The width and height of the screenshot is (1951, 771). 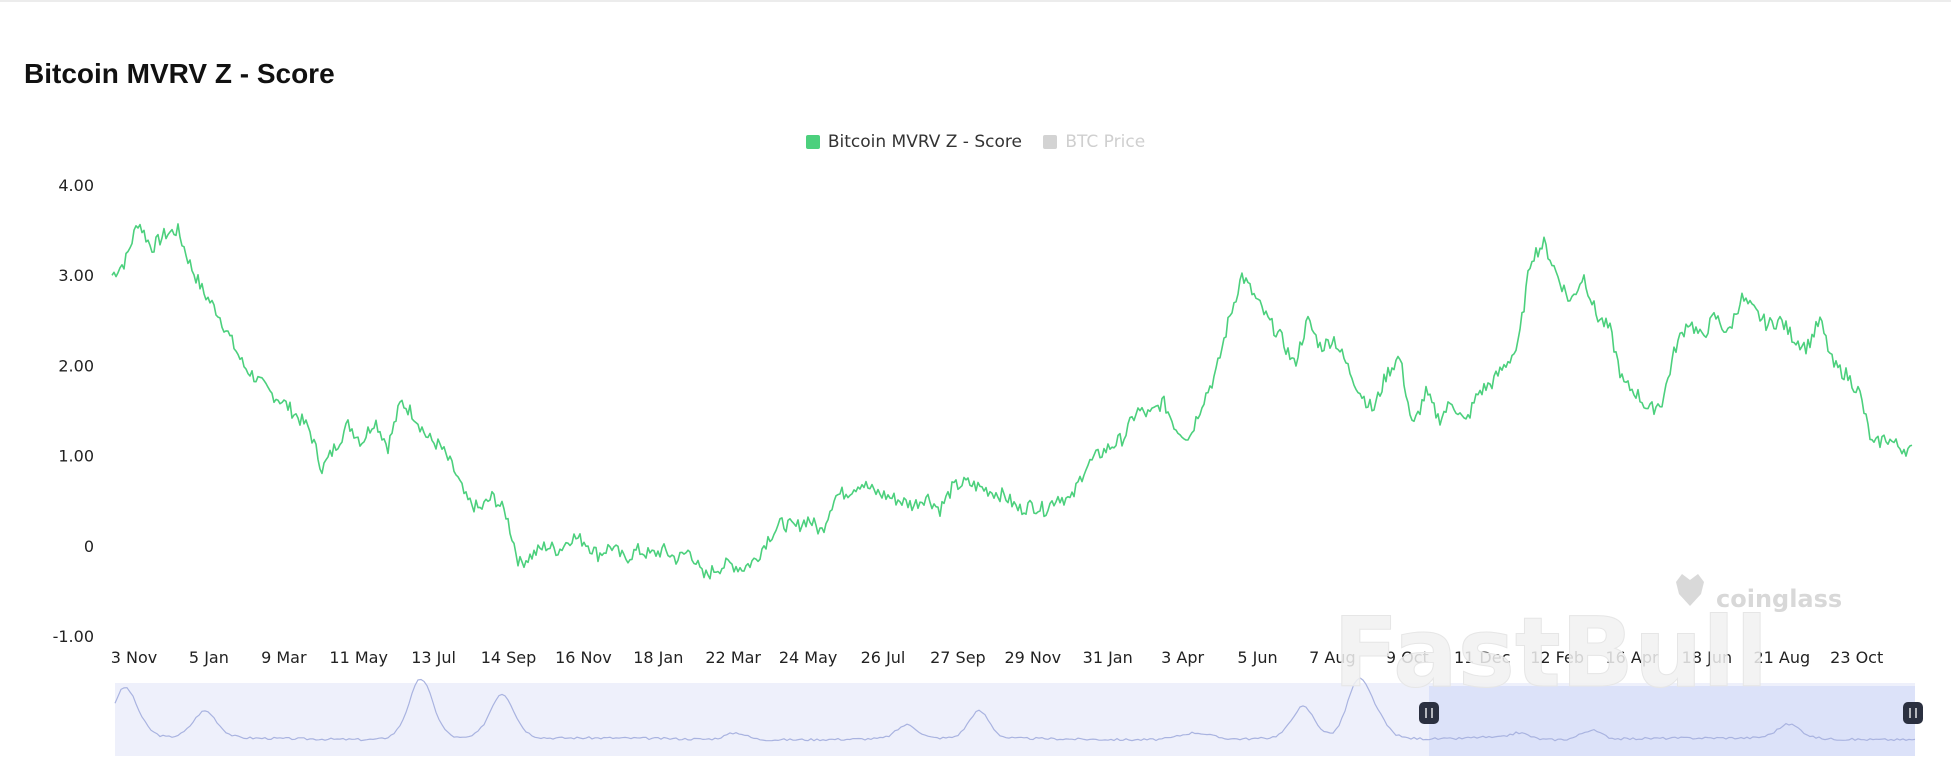 What do you see at coordinates (583, 657) in the screenshot?
I see `x-tick-label: 16 Nov` at bounding box center [583, 657].